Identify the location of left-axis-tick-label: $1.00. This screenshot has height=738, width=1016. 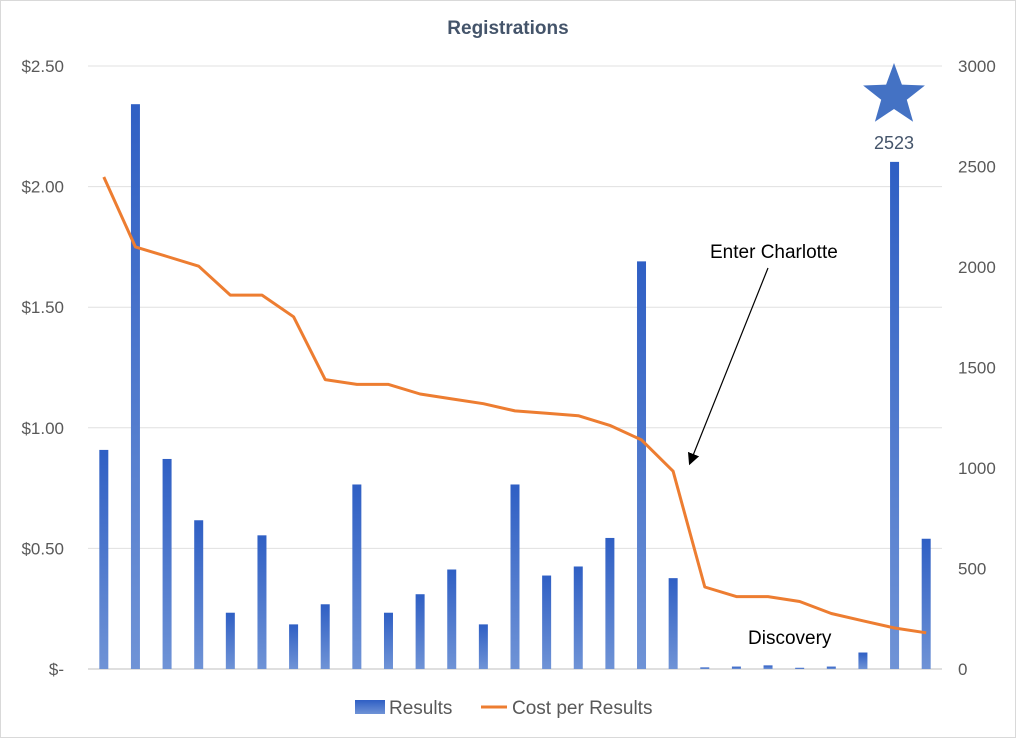
(42, 428).